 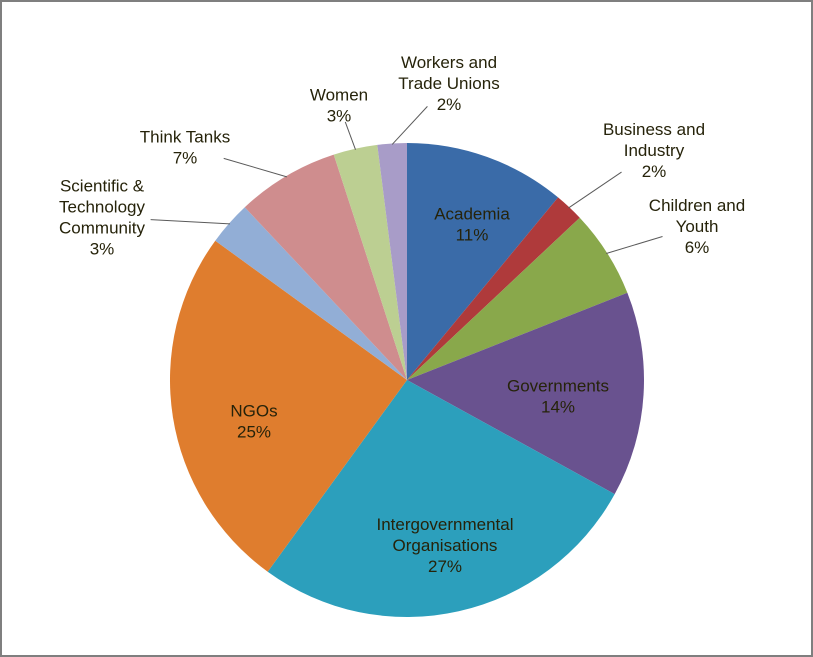 What do you see at coordinates (350, 135) in the screenshot?
I see `leader-line-women` at bounding box center [350, 135].